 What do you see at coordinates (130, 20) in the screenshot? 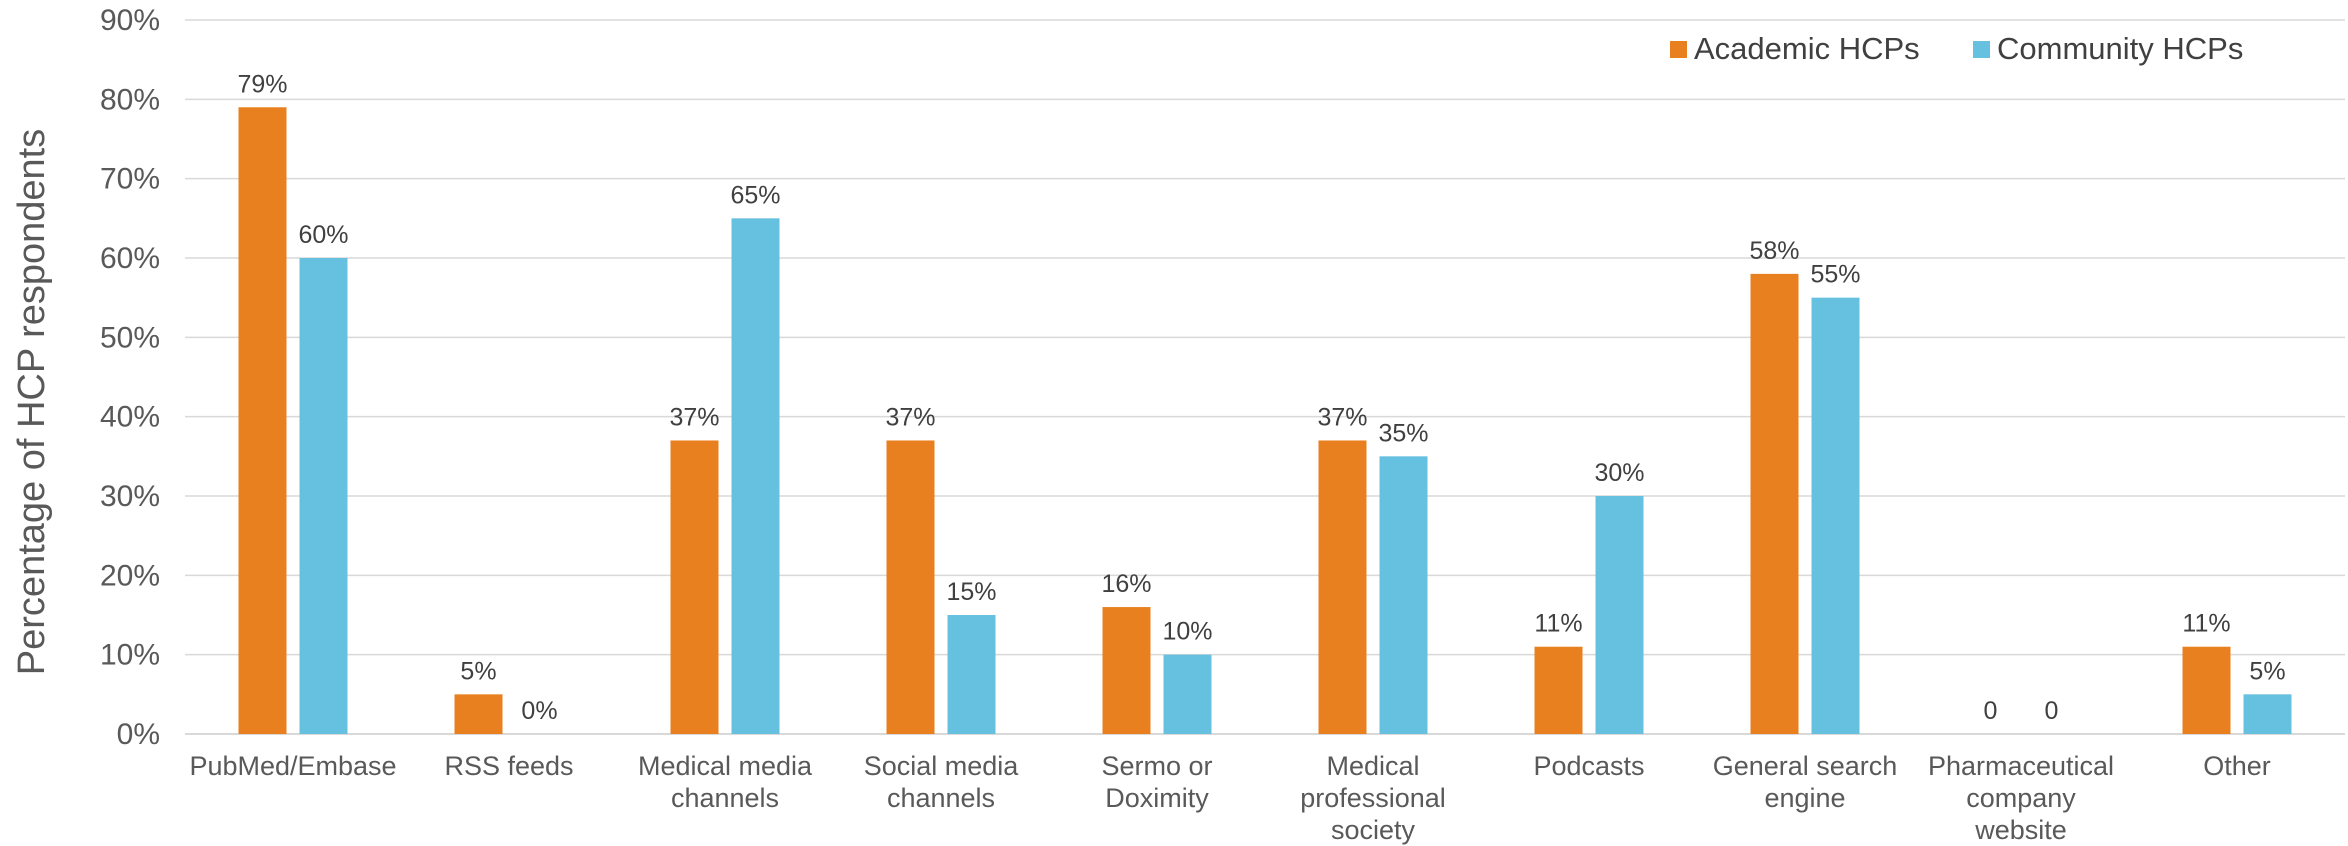
I see `y-tick-label: 90%` at bounding box center [130, 20].